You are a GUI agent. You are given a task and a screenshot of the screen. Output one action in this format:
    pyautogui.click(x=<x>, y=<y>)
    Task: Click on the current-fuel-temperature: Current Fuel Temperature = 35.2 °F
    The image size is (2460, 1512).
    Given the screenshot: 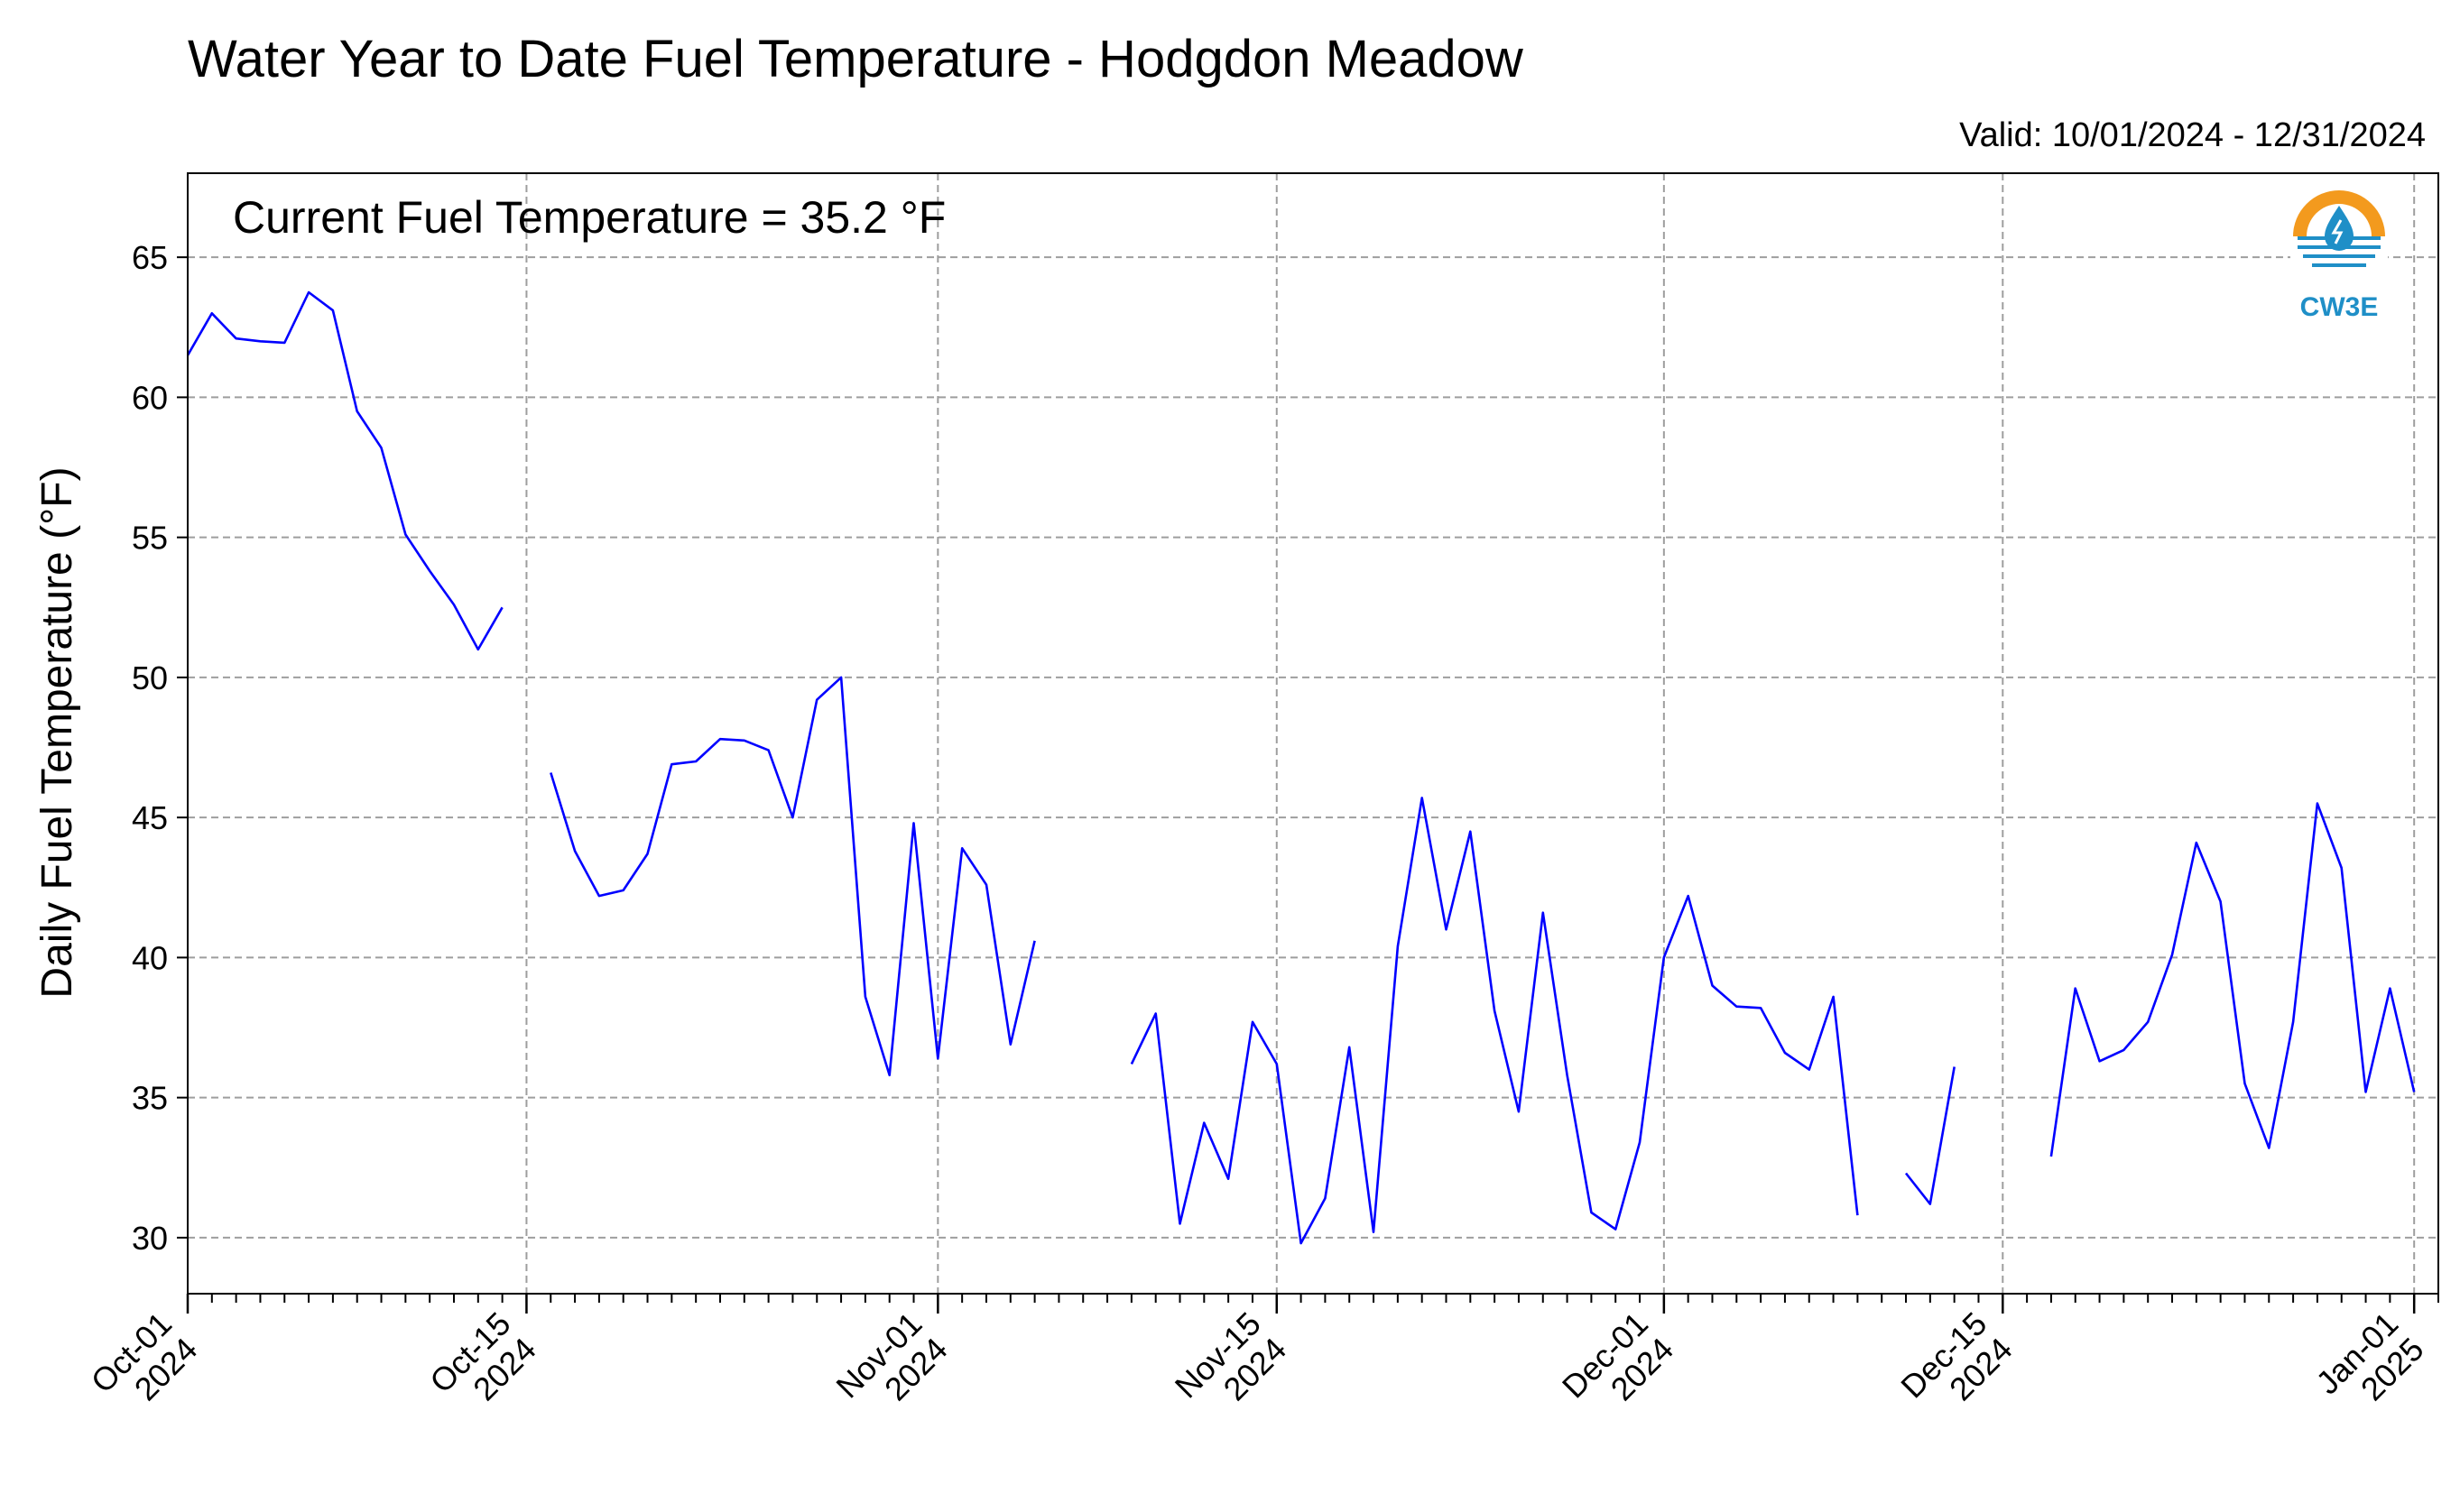 What is the action you would take?
    pyautogui.click(x=589, y=217)
    